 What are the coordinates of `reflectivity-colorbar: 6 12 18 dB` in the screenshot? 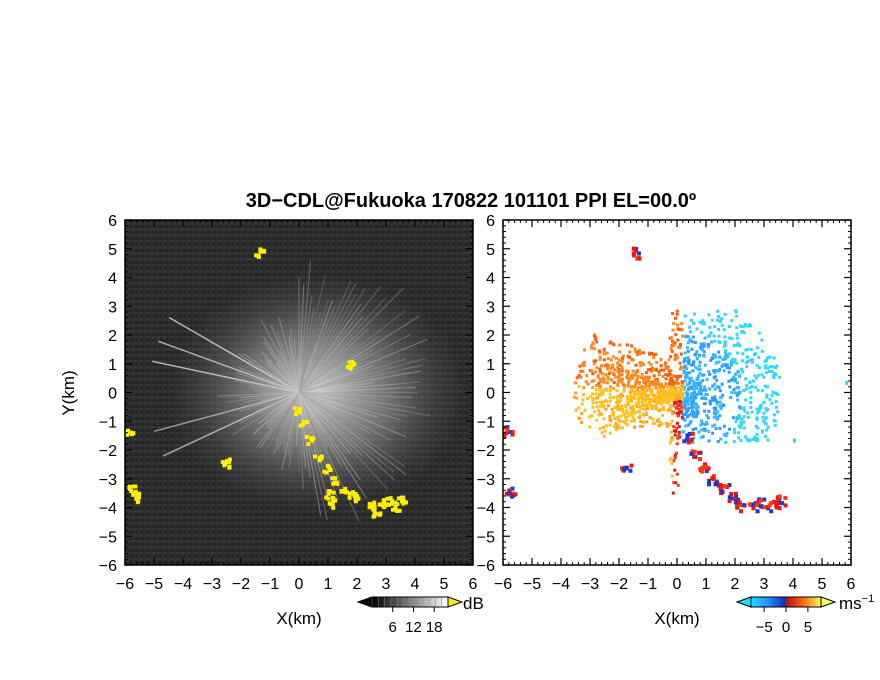 It's located at (420, 615).